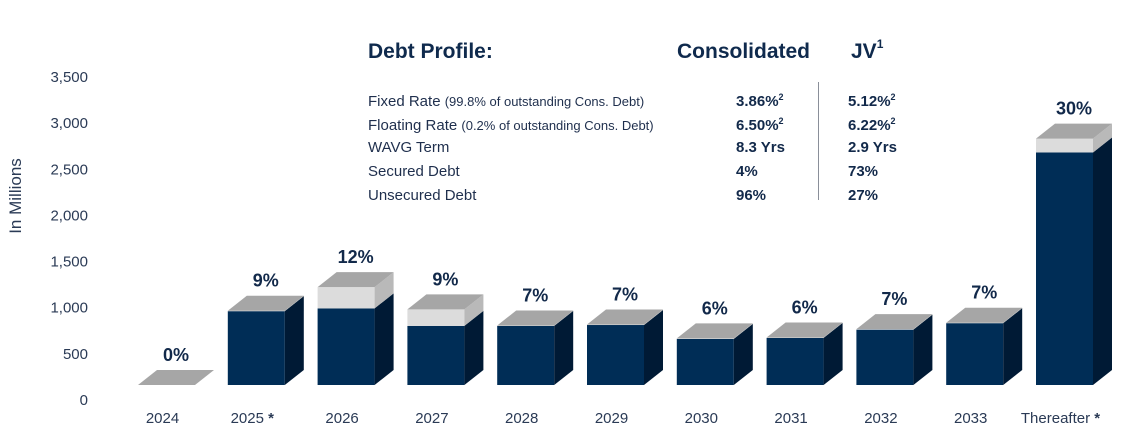 This screenshot has width=1138, height=432. Describe the element at coordinates (818, 141) in the screenshot. I see `column-divider` at that location.